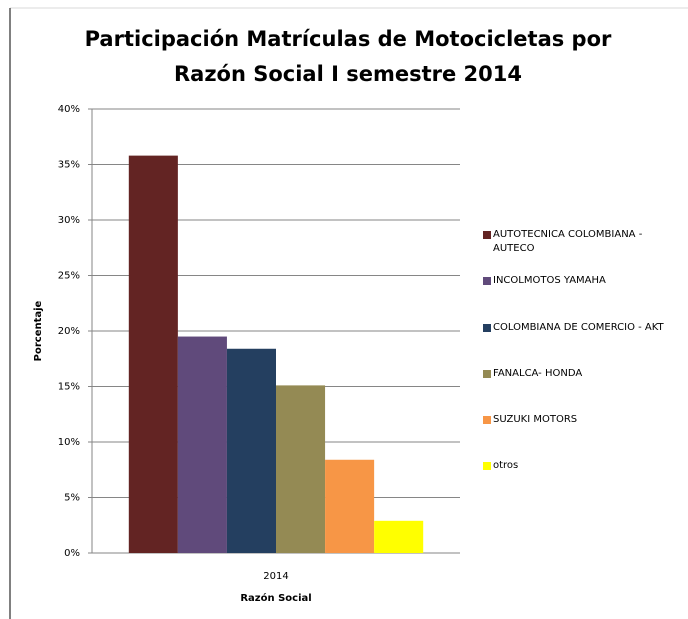 The image size is (688, 619). I want to click on y-tick-label: 15%, so click(69, 387).